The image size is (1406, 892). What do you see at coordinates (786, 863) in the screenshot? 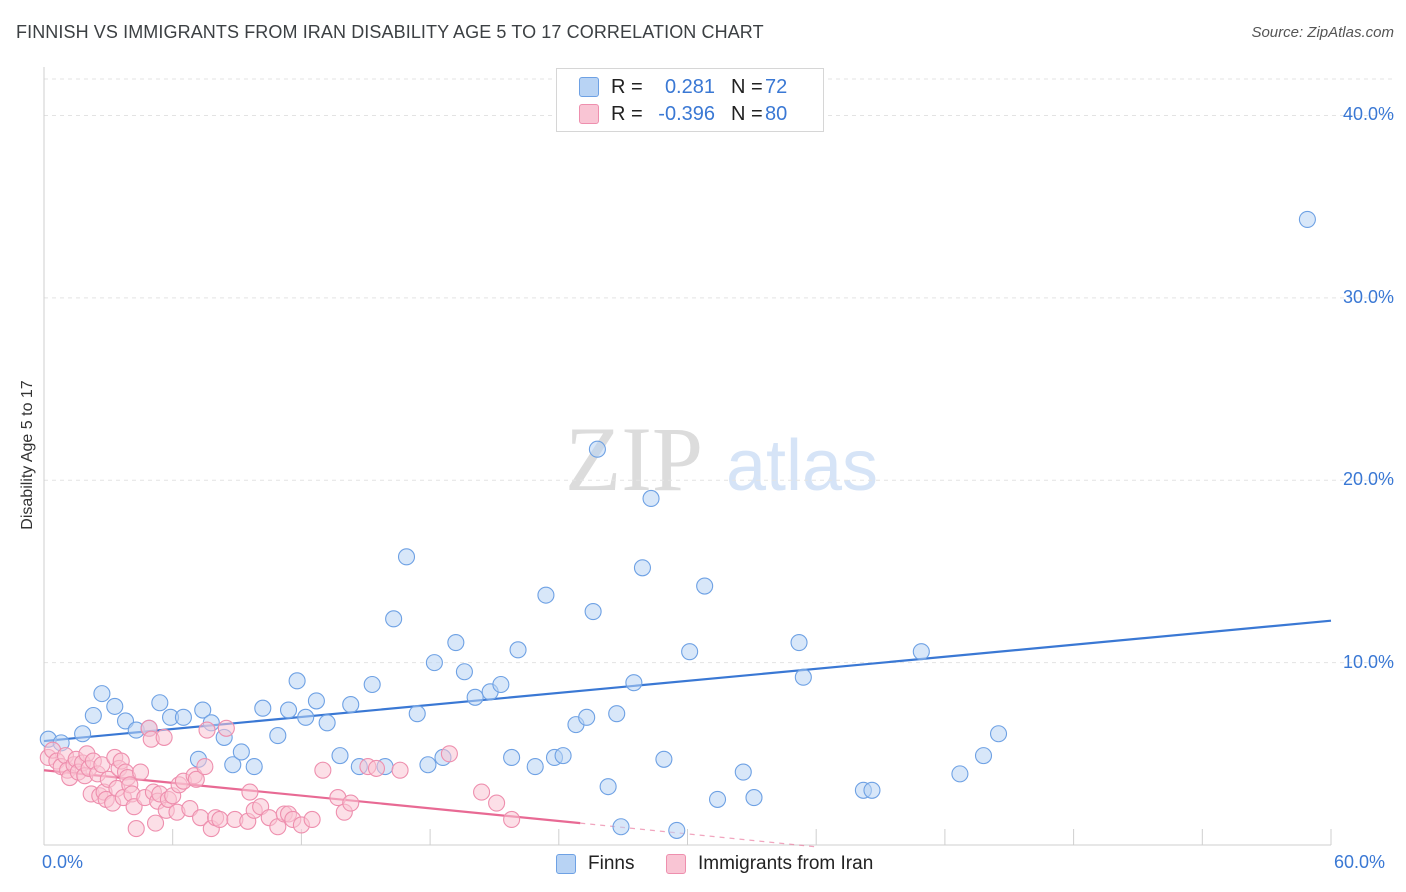
I see `bottom-legend-label-iran: Immigrants from Iran` at bounding box center [786, 863].